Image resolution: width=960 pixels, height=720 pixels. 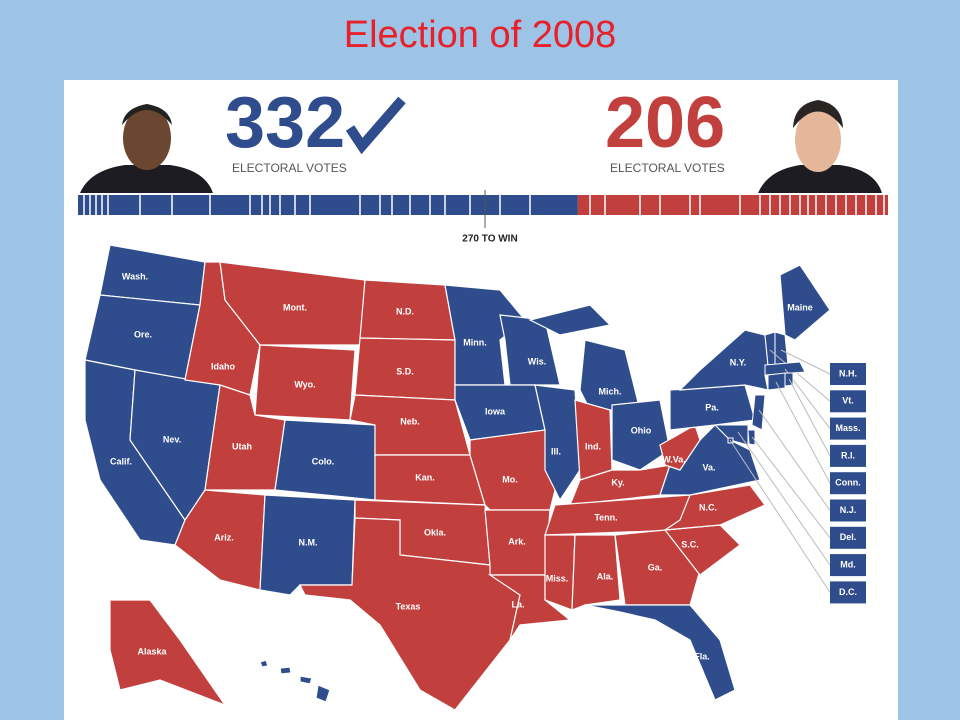 I want to click on state-label: Ariz., so click(x=224, y=537).